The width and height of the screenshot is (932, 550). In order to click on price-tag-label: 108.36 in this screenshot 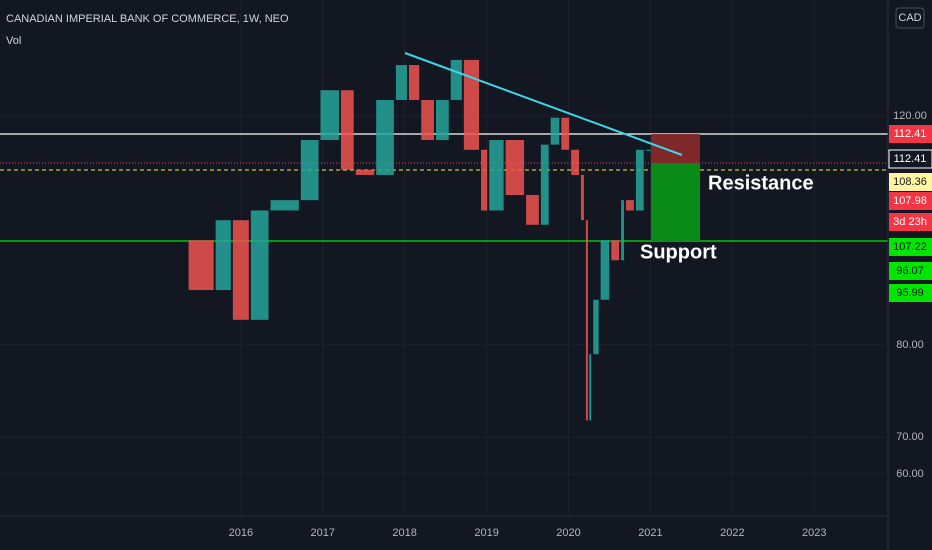, I will do `click(910, 182)`.